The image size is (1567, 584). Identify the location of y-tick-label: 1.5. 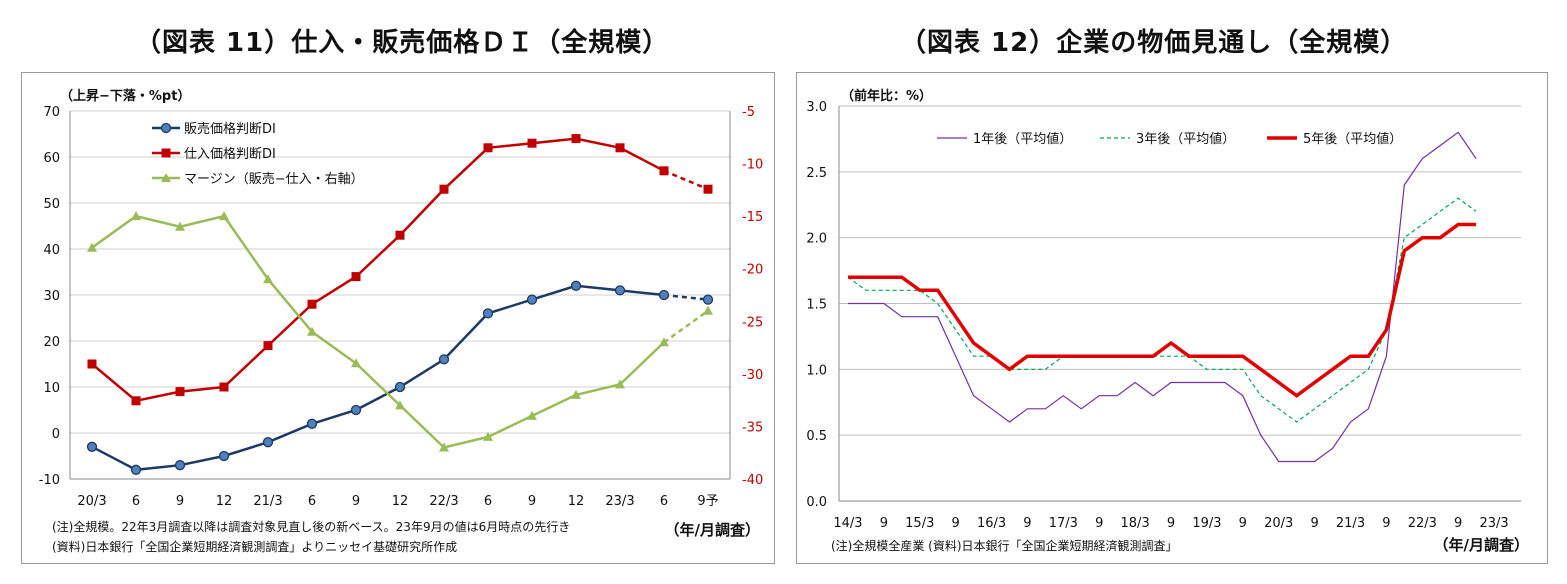
(816, 305).